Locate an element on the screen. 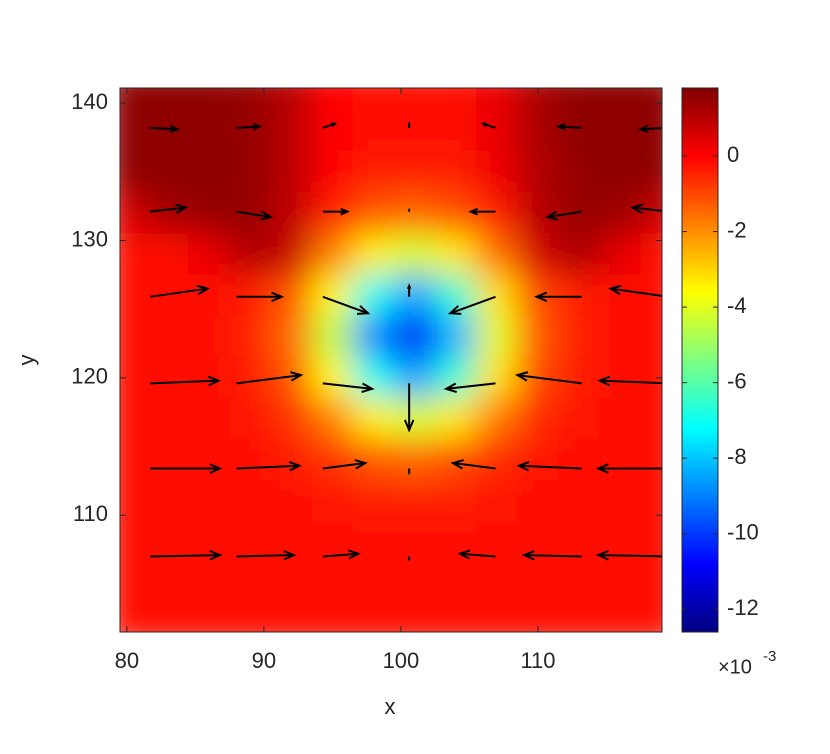 The height and width of the screenshot is (754, 830). x-axis-label: x is located at coordinates (390, 706).